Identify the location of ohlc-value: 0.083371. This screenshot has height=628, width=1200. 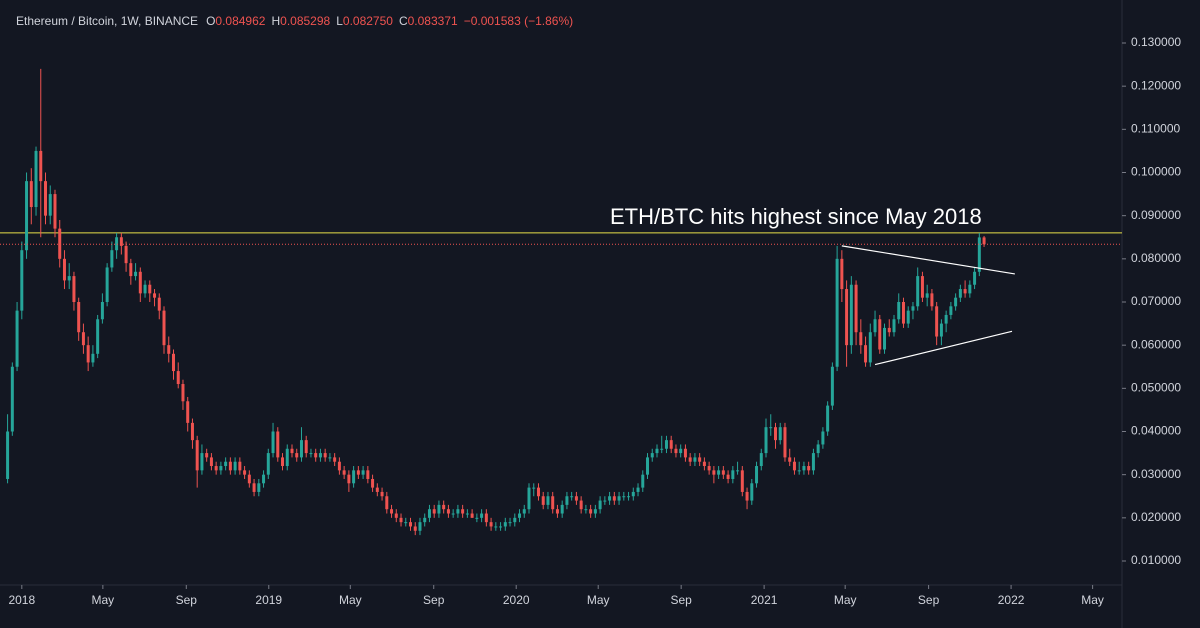
(433, 21).